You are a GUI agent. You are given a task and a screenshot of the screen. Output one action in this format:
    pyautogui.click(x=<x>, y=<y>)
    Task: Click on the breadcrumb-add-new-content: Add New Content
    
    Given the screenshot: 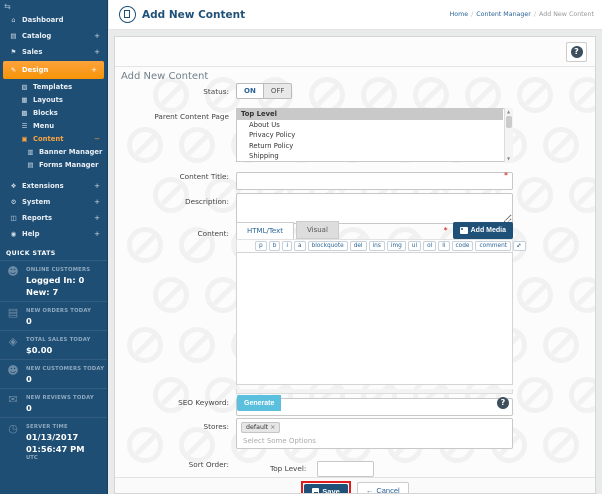 What is the action you would take?
    pyautogui.click(x=566, y=14)
    